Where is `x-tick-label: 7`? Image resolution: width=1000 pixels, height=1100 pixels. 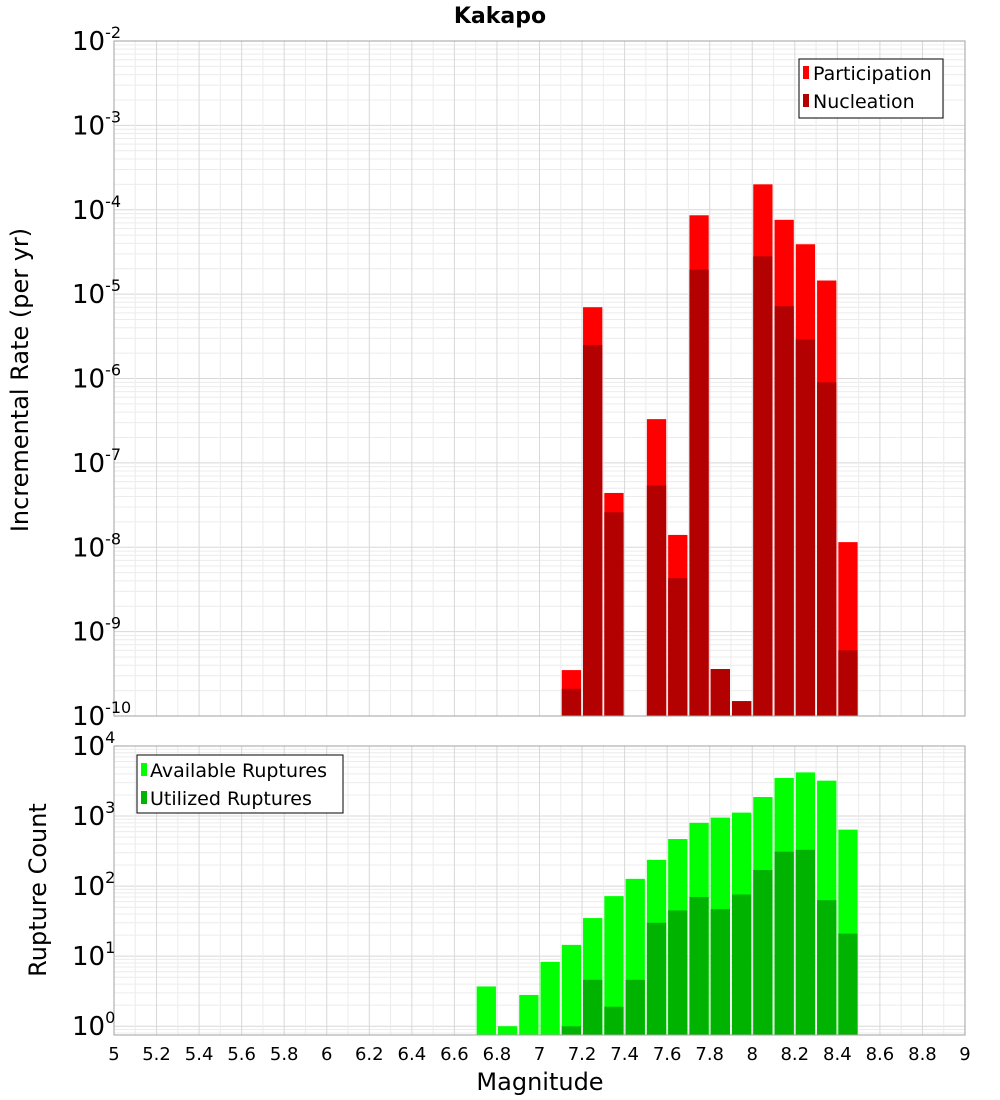
x-tick-label: 7 is located at coordinates (539, 1054).